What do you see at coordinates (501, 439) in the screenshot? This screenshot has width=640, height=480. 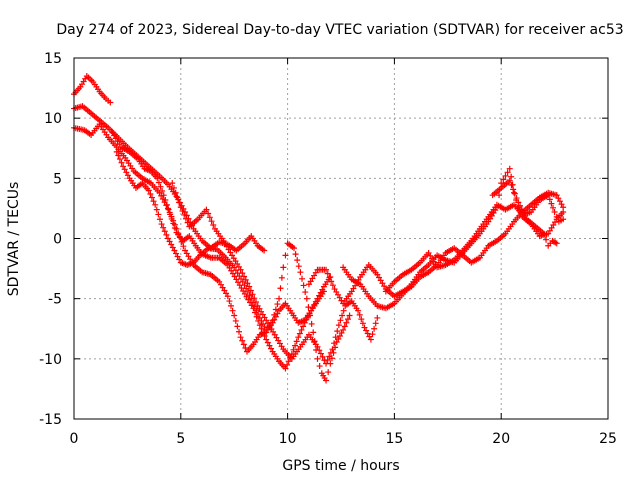 I see `x-tick-label: 20` at bounding box center [501, 439].